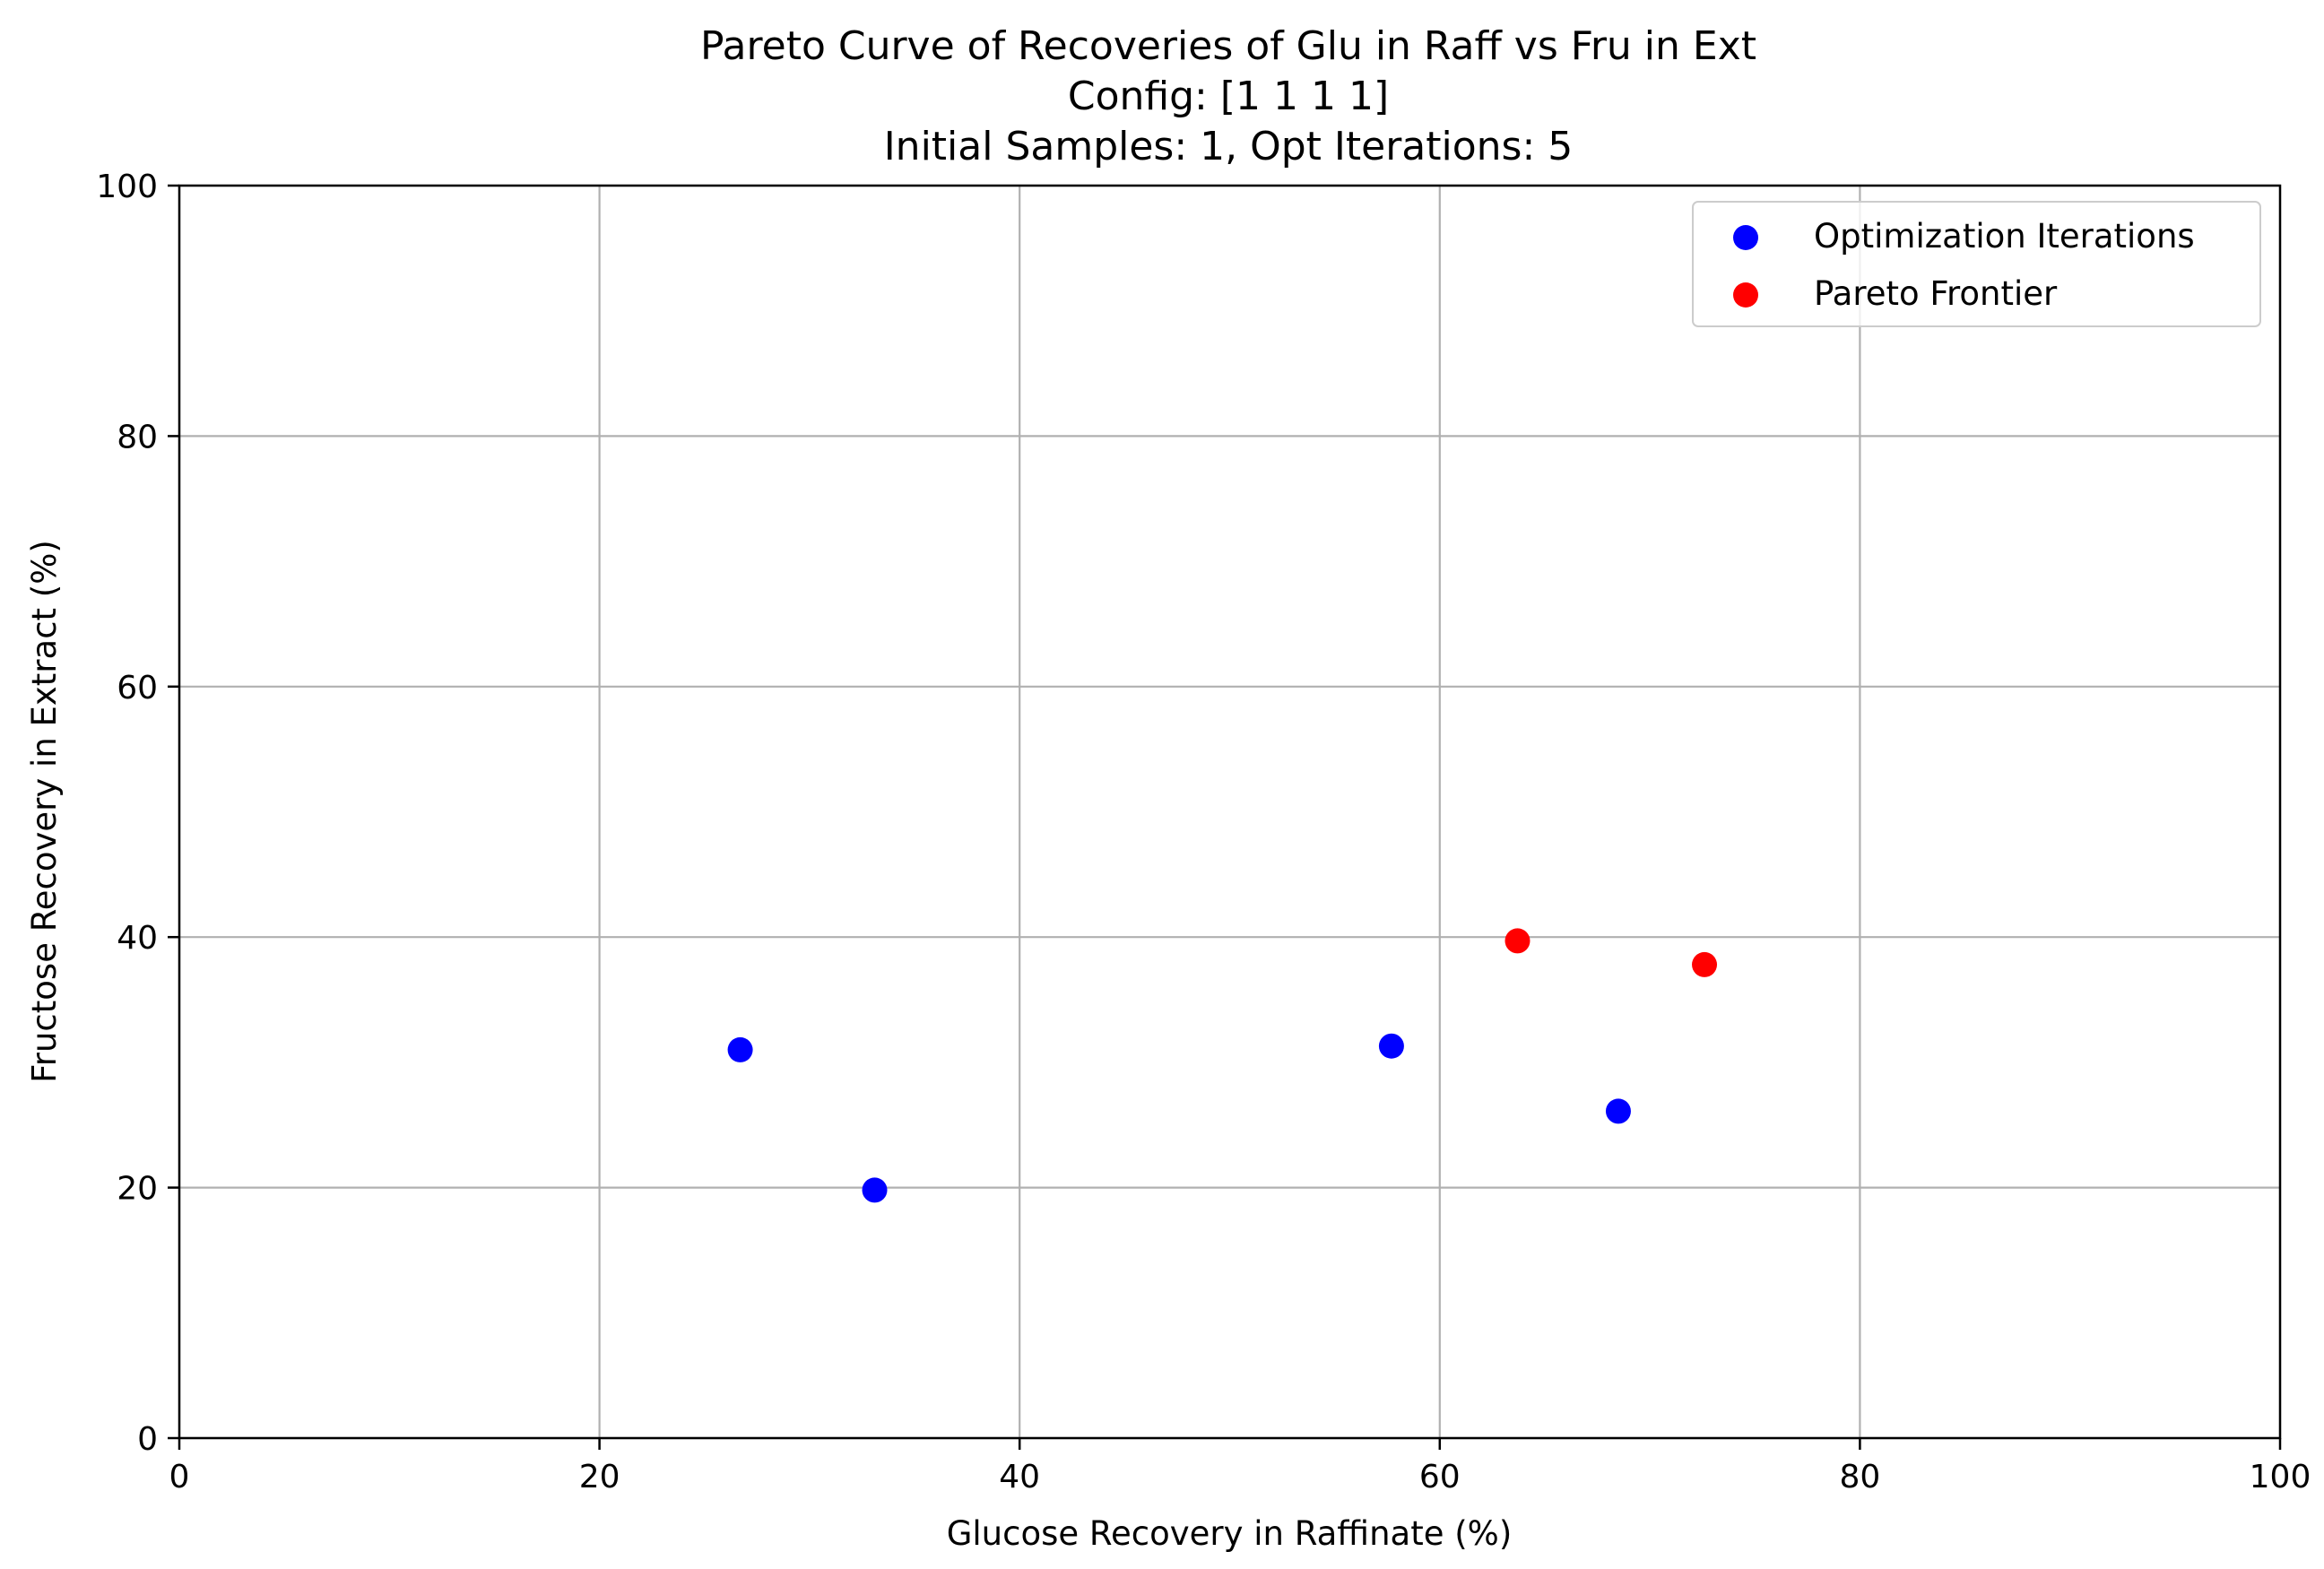 The height and width of the screenshot is (1569, 2324). Describe the element at coordinates (137, 813) in the screenshot. I see `y-axis-ticks: 0 20 40 60 80 100` at that location.